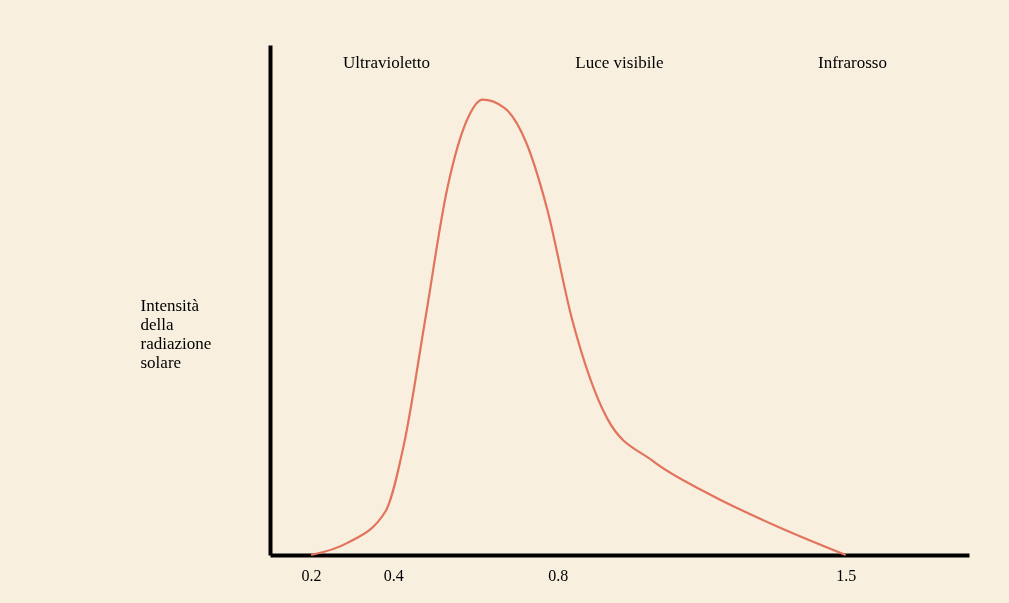 Image resolution: width=1009 pixels, height=603 pixels. What do you see at coordinates (558, 575) in the screenshot?
I see `x-tick-label: 0.8` at bounding box center [558, 575].